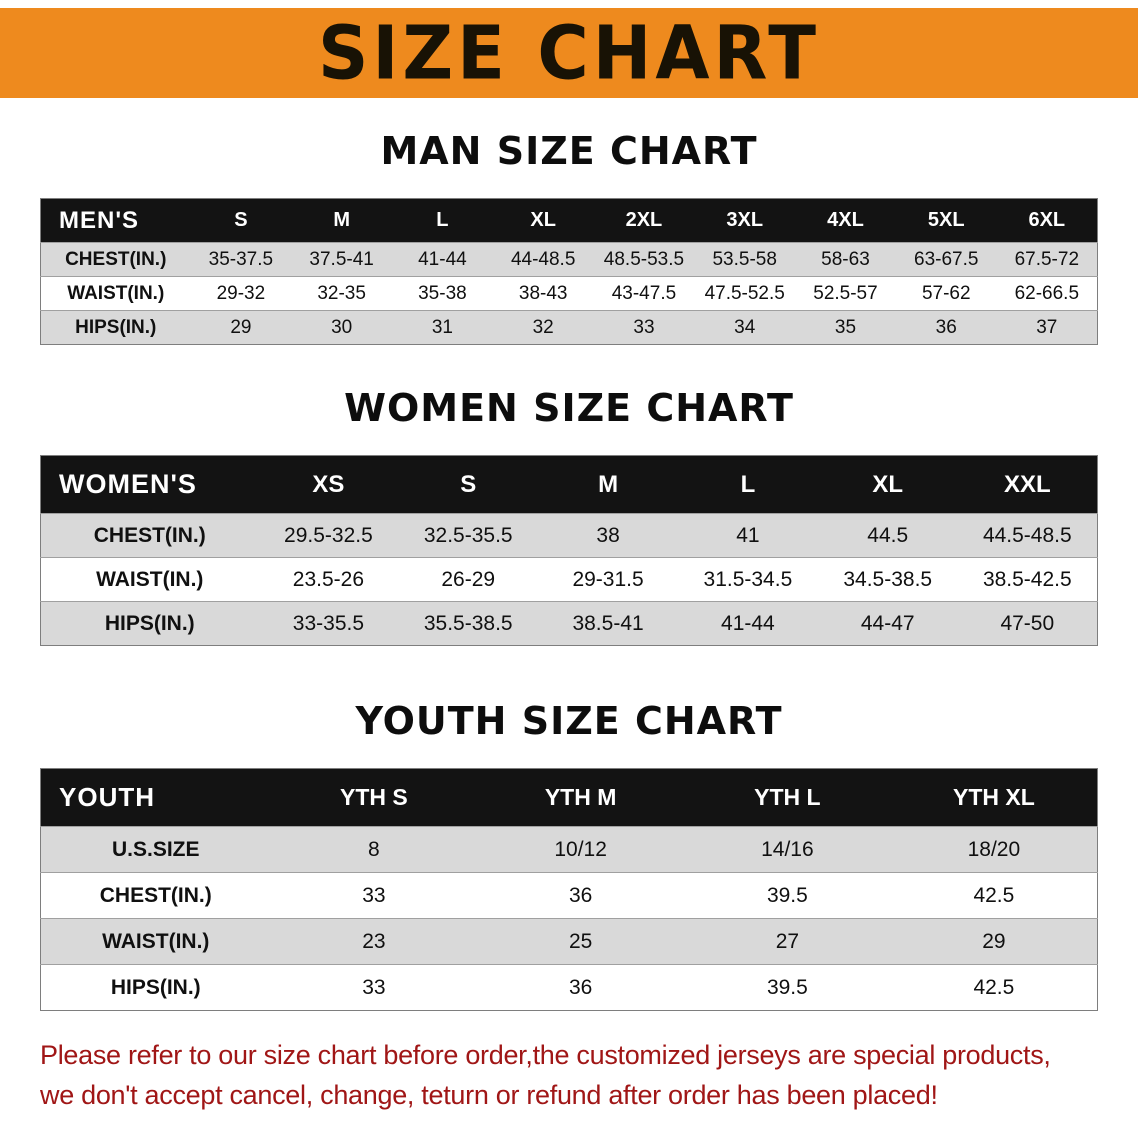 Image resolution: width=1138 pixels, height=1140 pixels. Describe the element at coordinates (149, 484) in the screenshot. I see `table-corner-label: WOMEN'S` at that location.